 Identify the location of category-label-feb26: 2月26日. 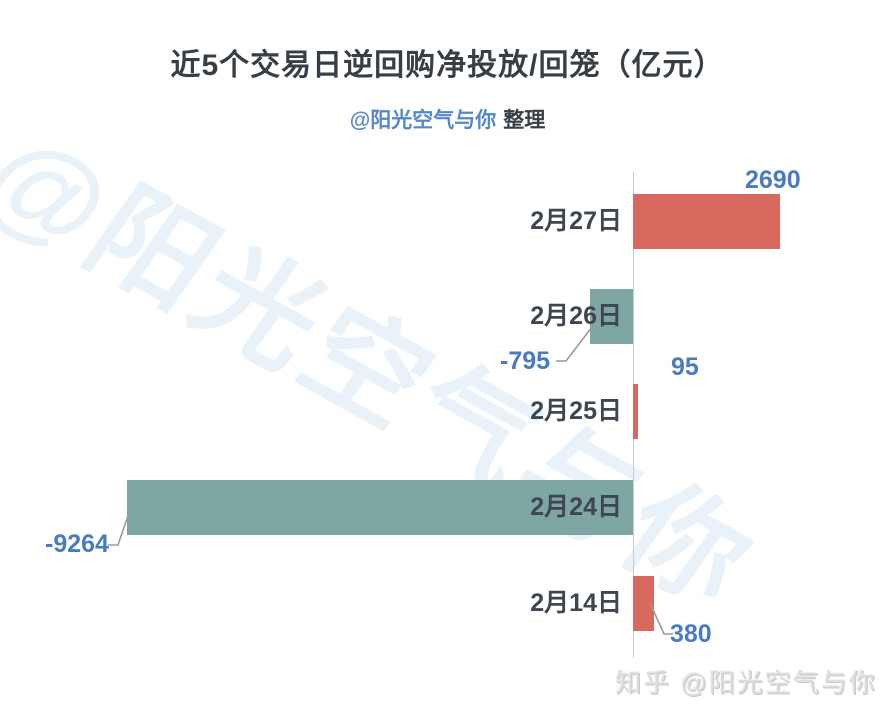
(576, 316).